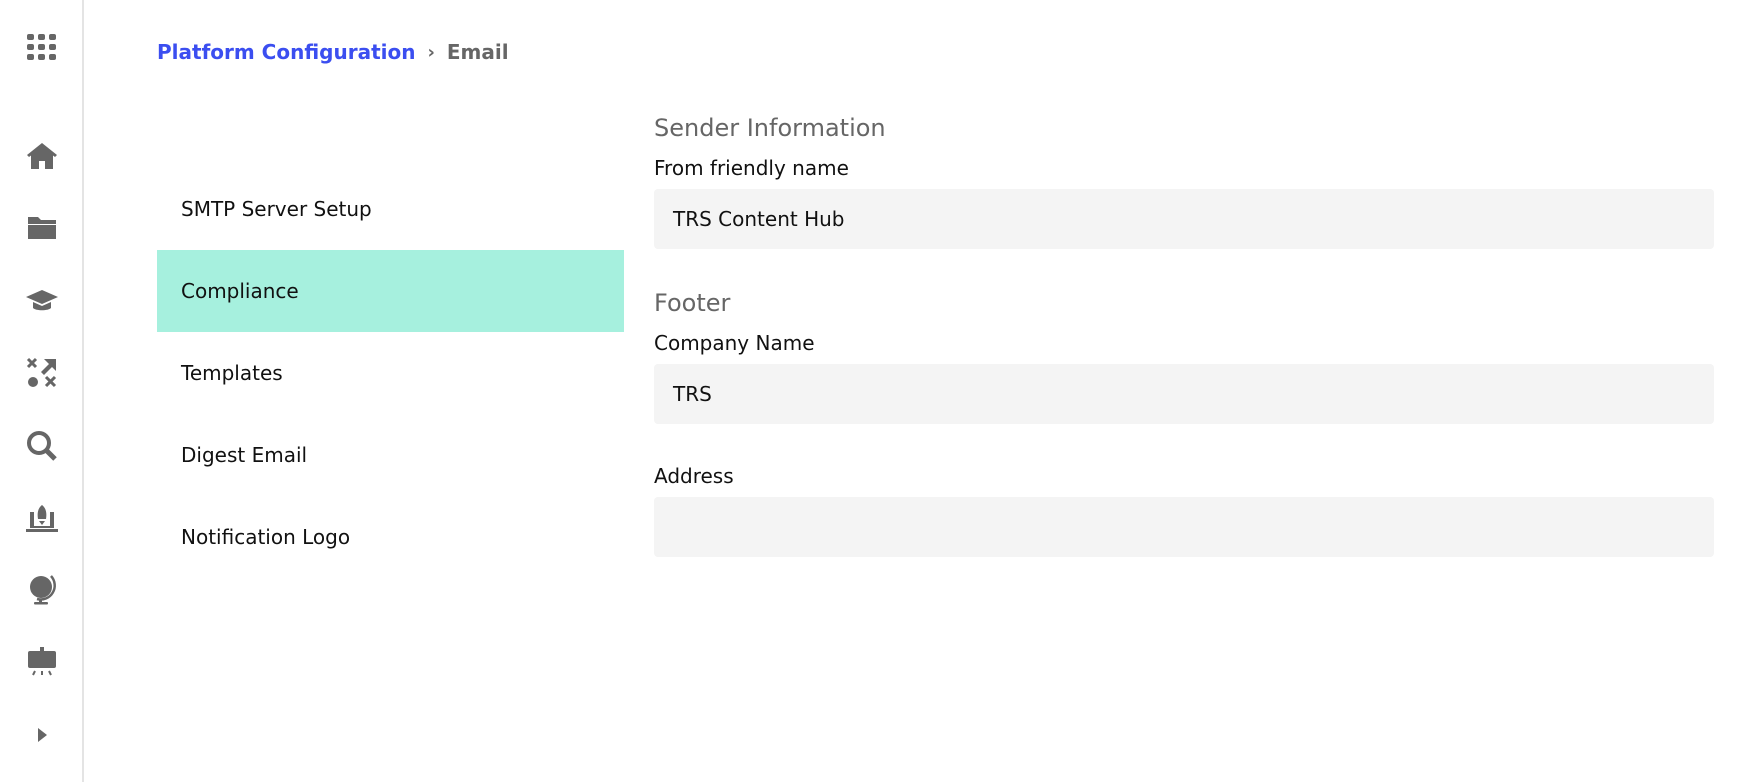 This screenshot has height=782, width=1746. Describe the element at coordinates (266, 537) in the screenshot. I see `nav-item-notification-logo: Notification Logo` at that location.